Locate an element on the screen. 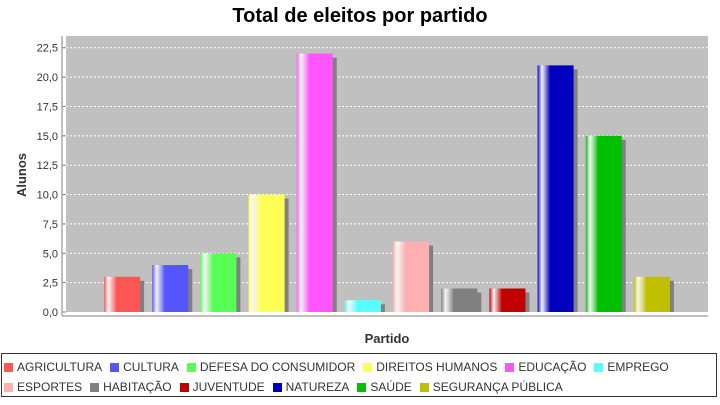 The height and width of the screenshot is (405, 720). x-axis-title: Partido is located at coordinates (387, 338).